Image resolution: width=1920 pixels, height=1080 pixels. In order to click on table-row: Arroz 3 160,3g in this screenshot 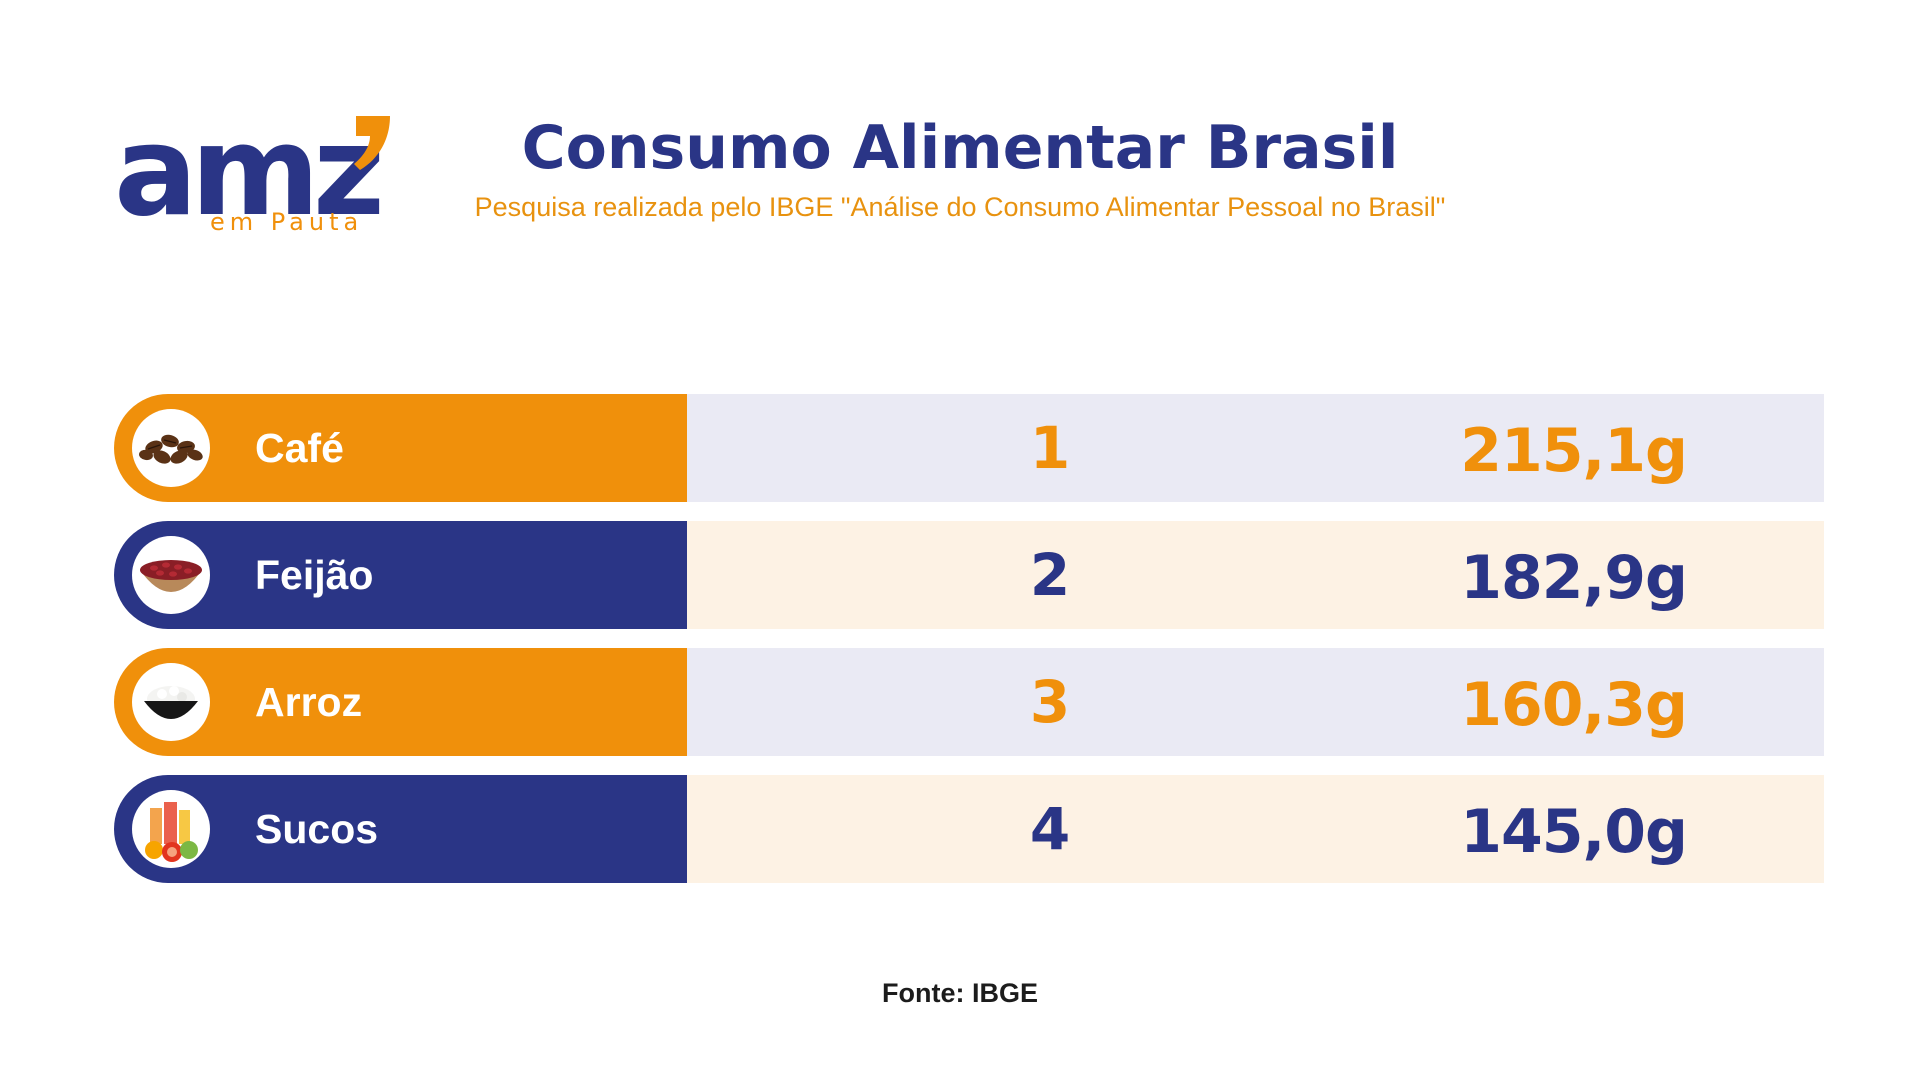, I will do `click(969, 702)`.